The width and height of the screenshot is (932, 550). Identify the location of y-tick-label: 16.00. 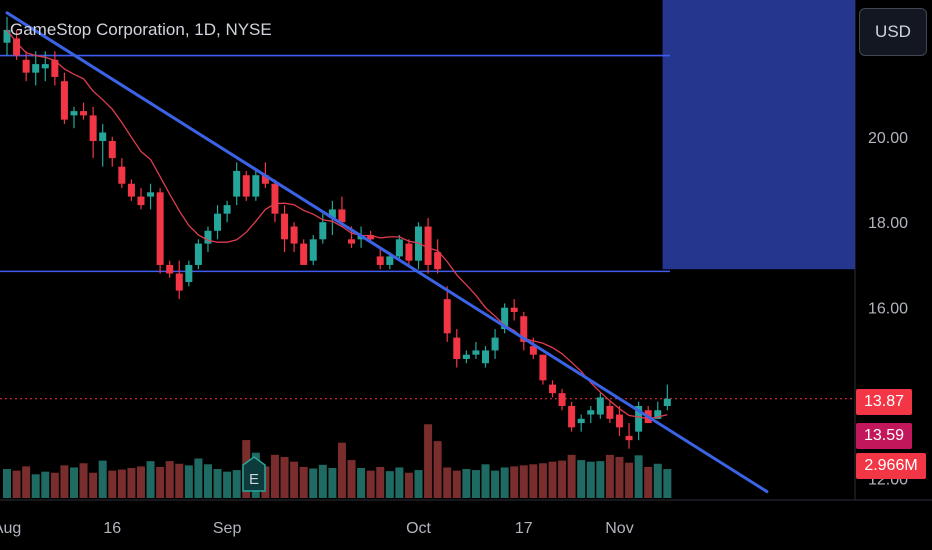
(888, 309).